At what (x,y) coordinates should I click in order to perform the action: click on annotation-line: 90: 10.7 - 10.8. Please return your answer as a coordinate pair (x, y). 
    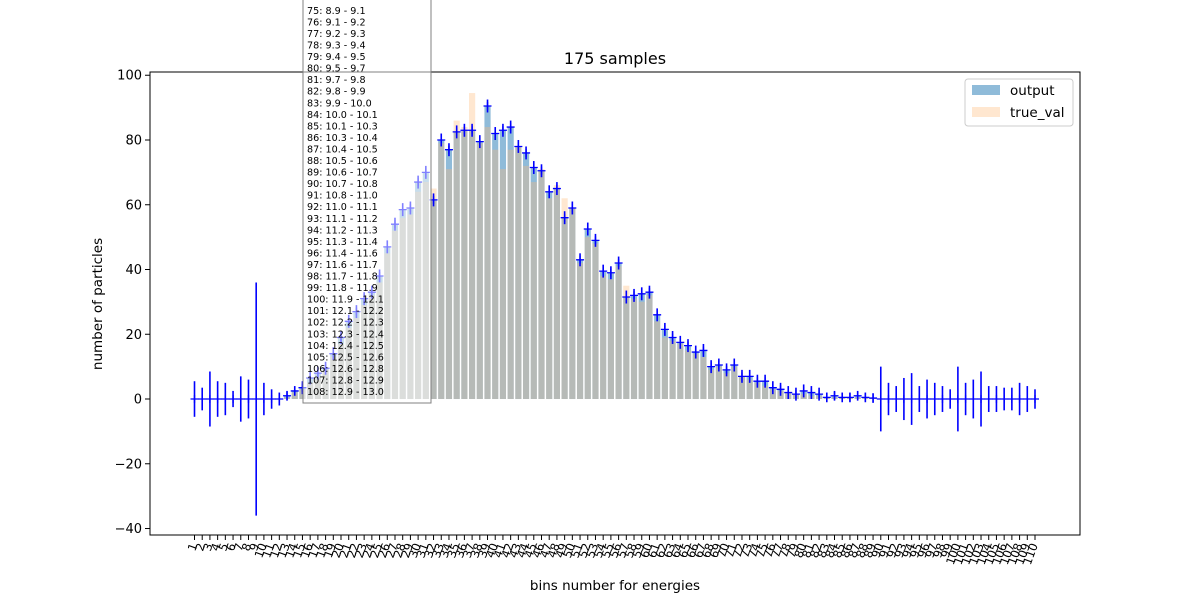
    Looking at the image, I should click on (342, 184).